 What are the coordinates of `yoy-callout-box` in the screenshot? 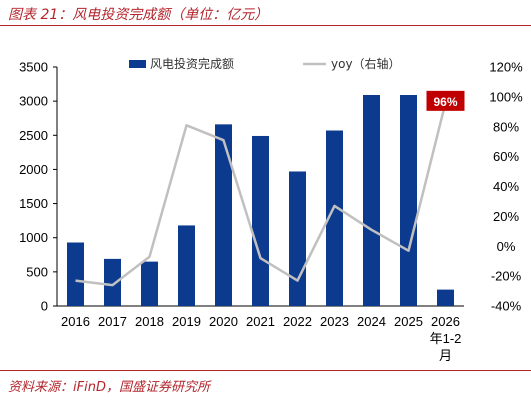 It's located at (445, 100).